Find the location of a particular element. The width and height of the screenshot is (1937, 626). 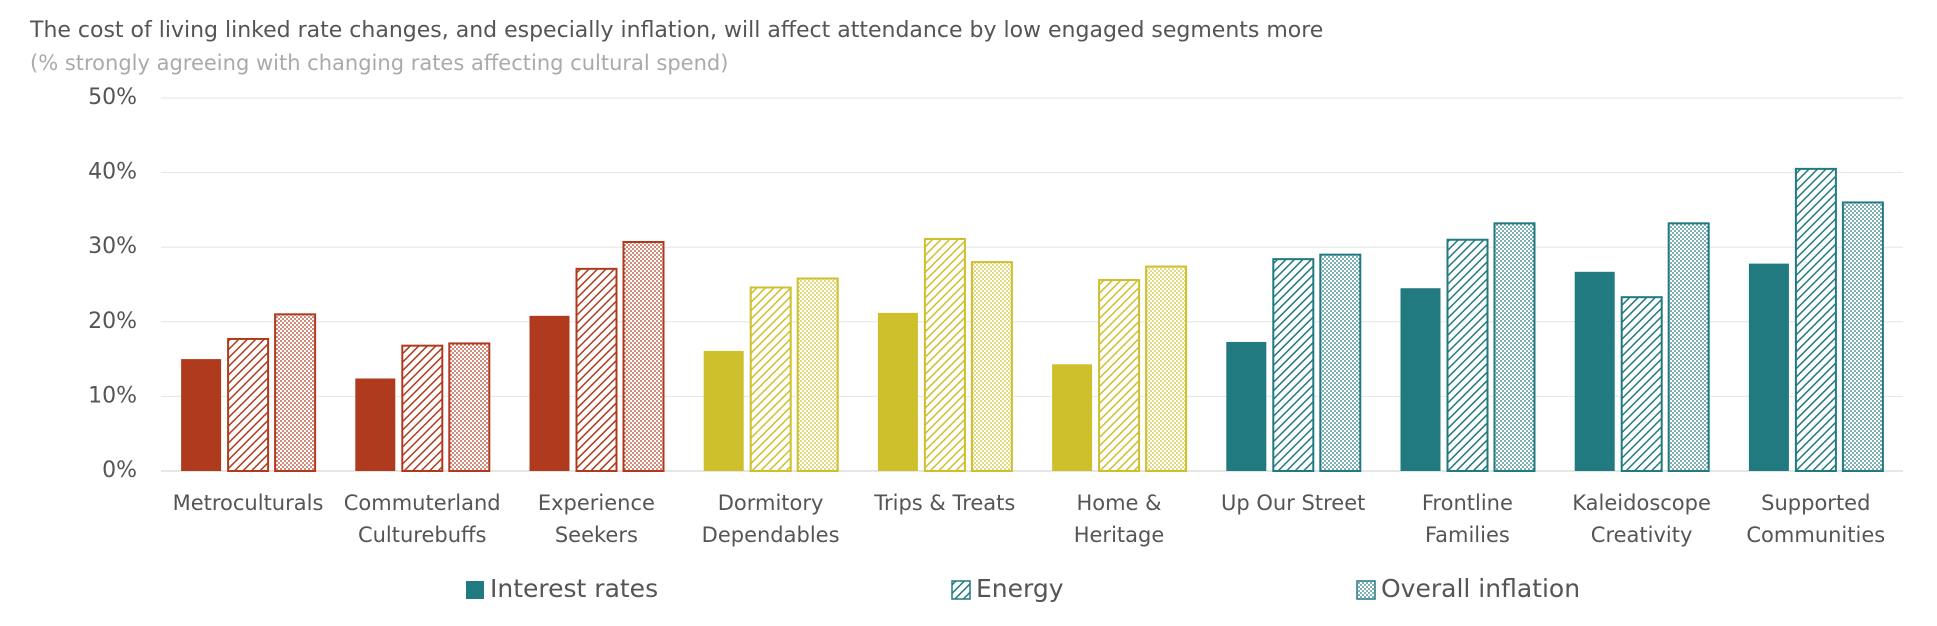

y-tick-label: 10% is located at coordinates (112, 395).